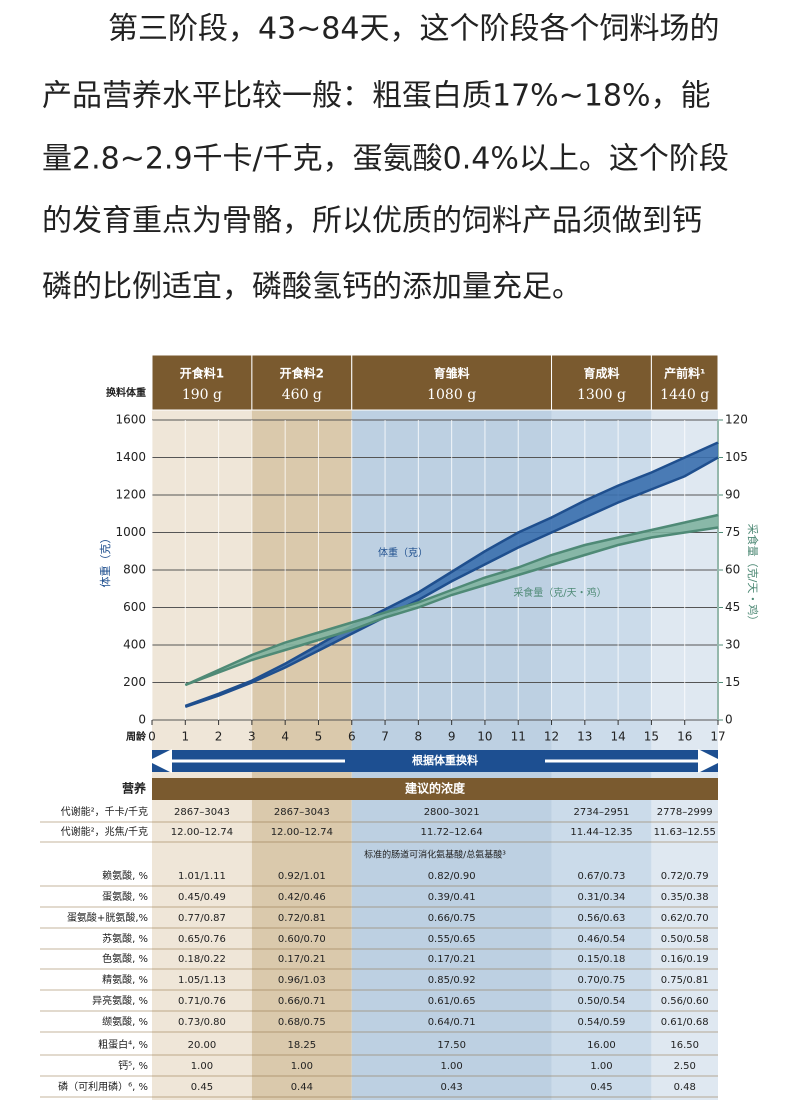 This screenshot has width=810, height=1119. Describe the element at coordinates (451, 1045) in the screenshot. I see `table-cell: 17.50` at that location.